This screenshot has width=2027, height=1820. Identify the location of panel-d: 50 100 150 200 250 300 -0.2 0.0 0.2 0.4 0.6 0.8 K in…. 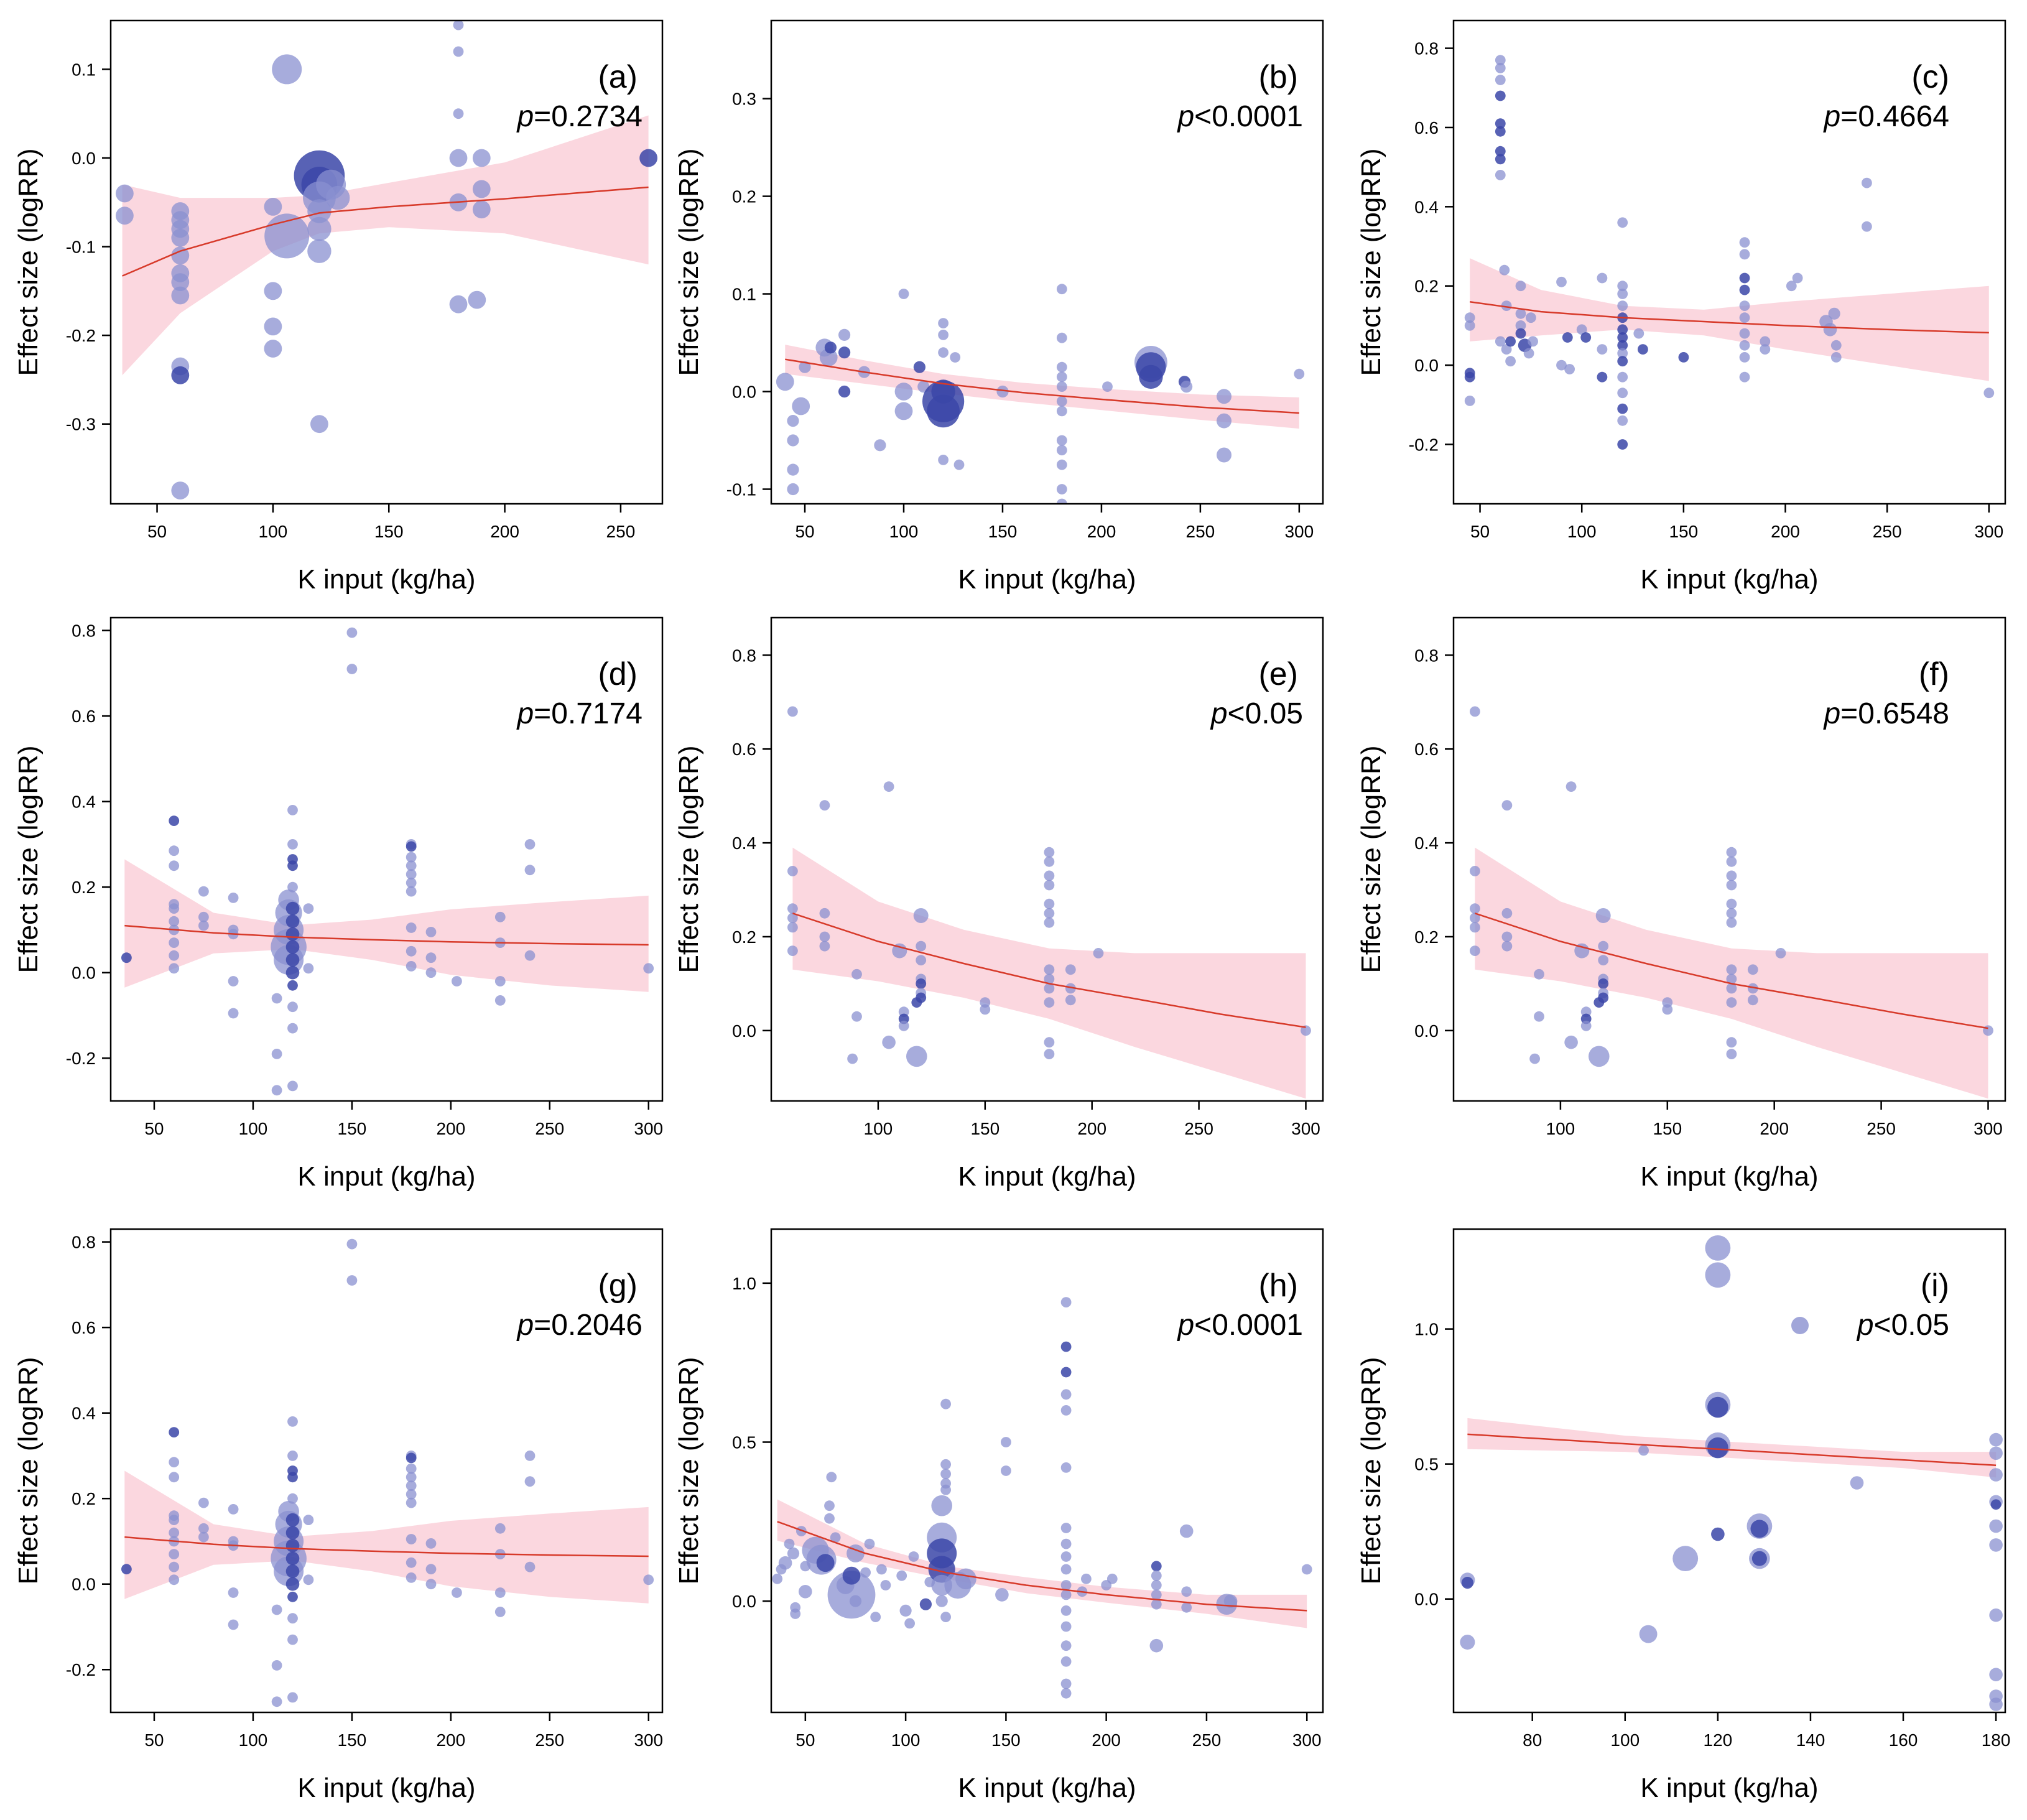
(338, 904).